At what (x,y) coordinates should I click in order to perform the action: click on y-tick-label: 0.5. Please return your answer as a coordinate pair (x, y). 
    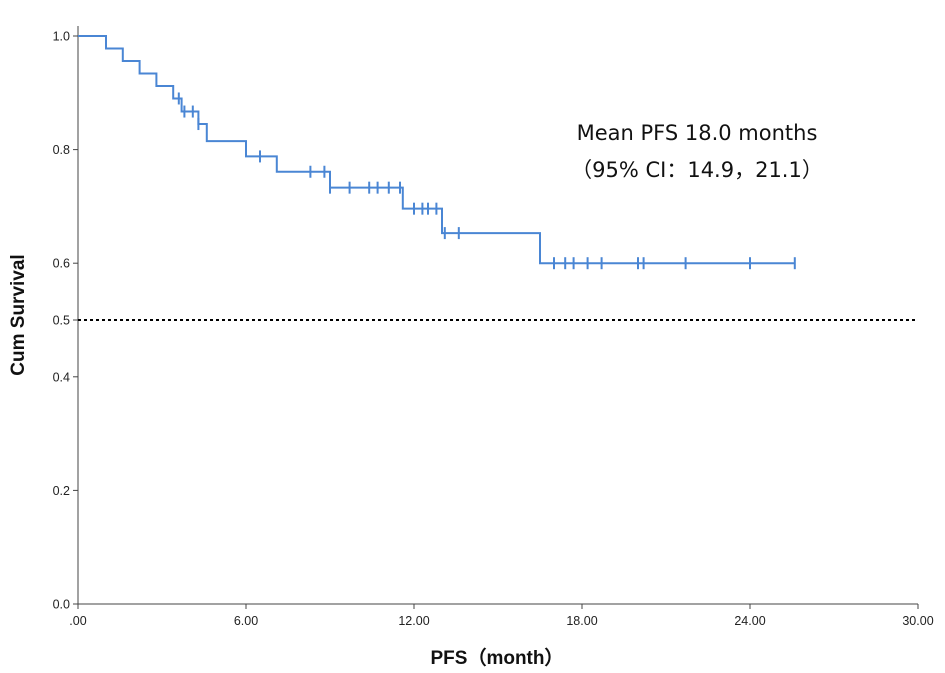
    Looking at the image, I should click on (61, 321).